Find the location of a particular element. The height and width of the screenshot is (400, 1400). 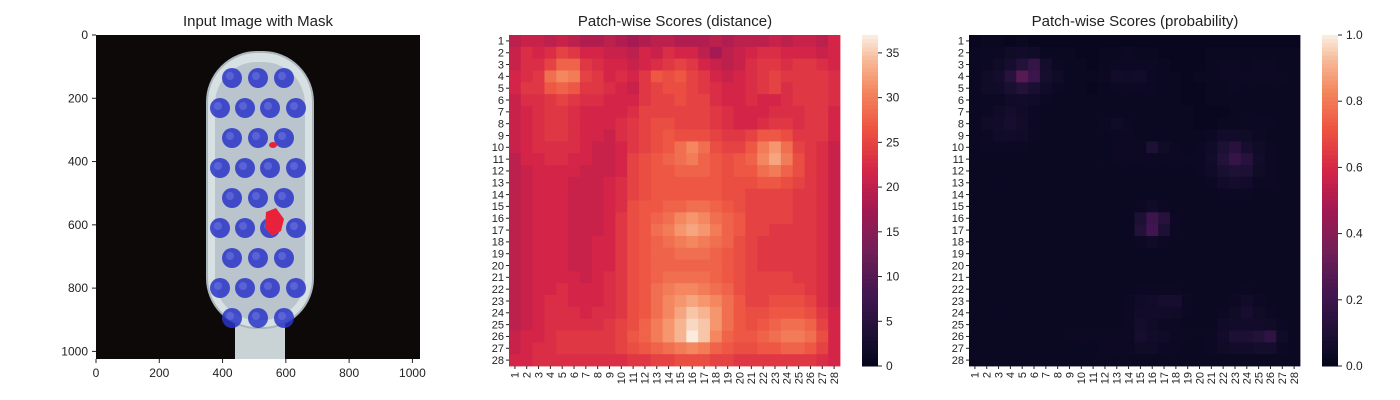

y-tick-label: 4 is located at coordinates (501, 77).